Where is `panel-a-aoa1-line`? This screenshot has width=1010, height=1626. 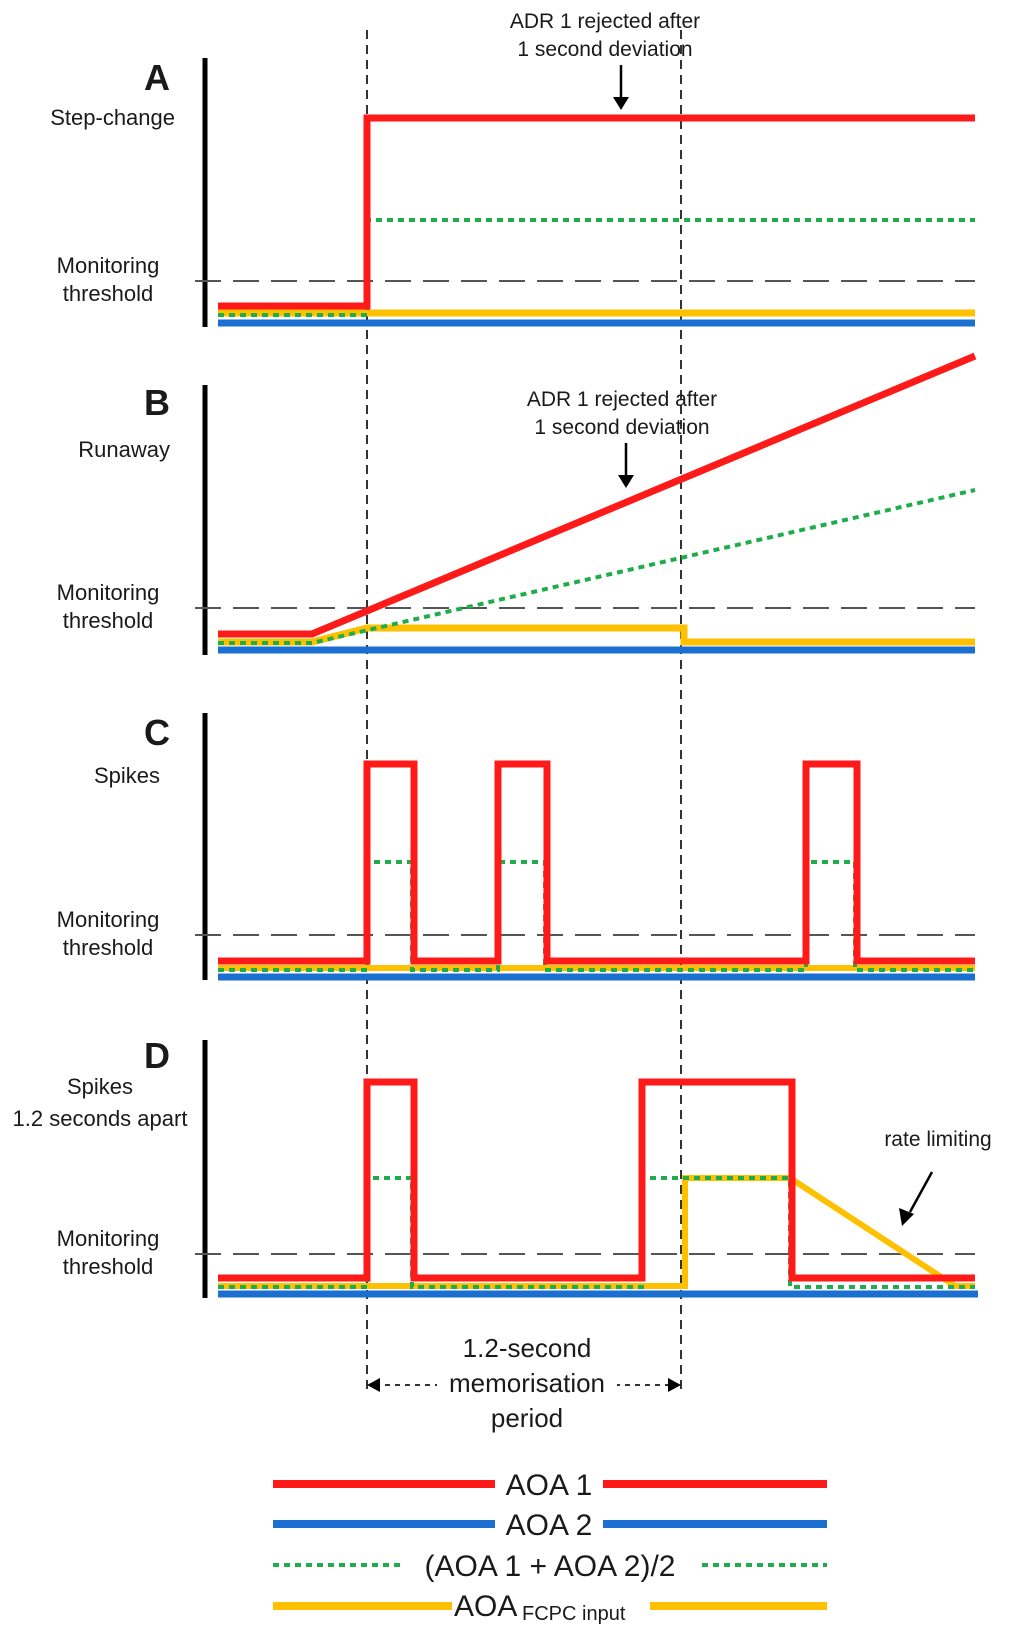
panel-a-aoa1-line is located at coordinates (596, 212).